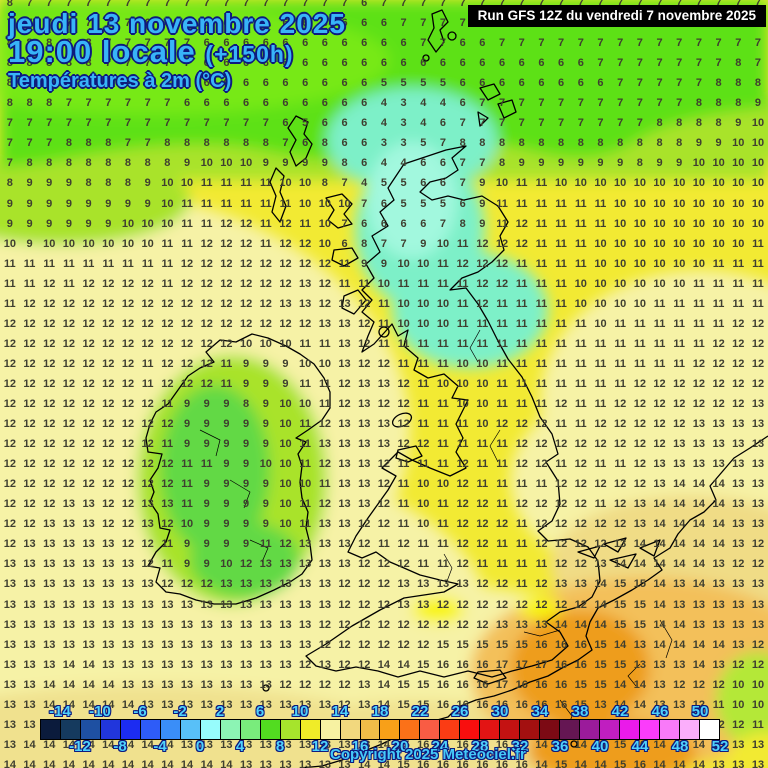  I want to click on temp-value: 17, so click(521, 664).